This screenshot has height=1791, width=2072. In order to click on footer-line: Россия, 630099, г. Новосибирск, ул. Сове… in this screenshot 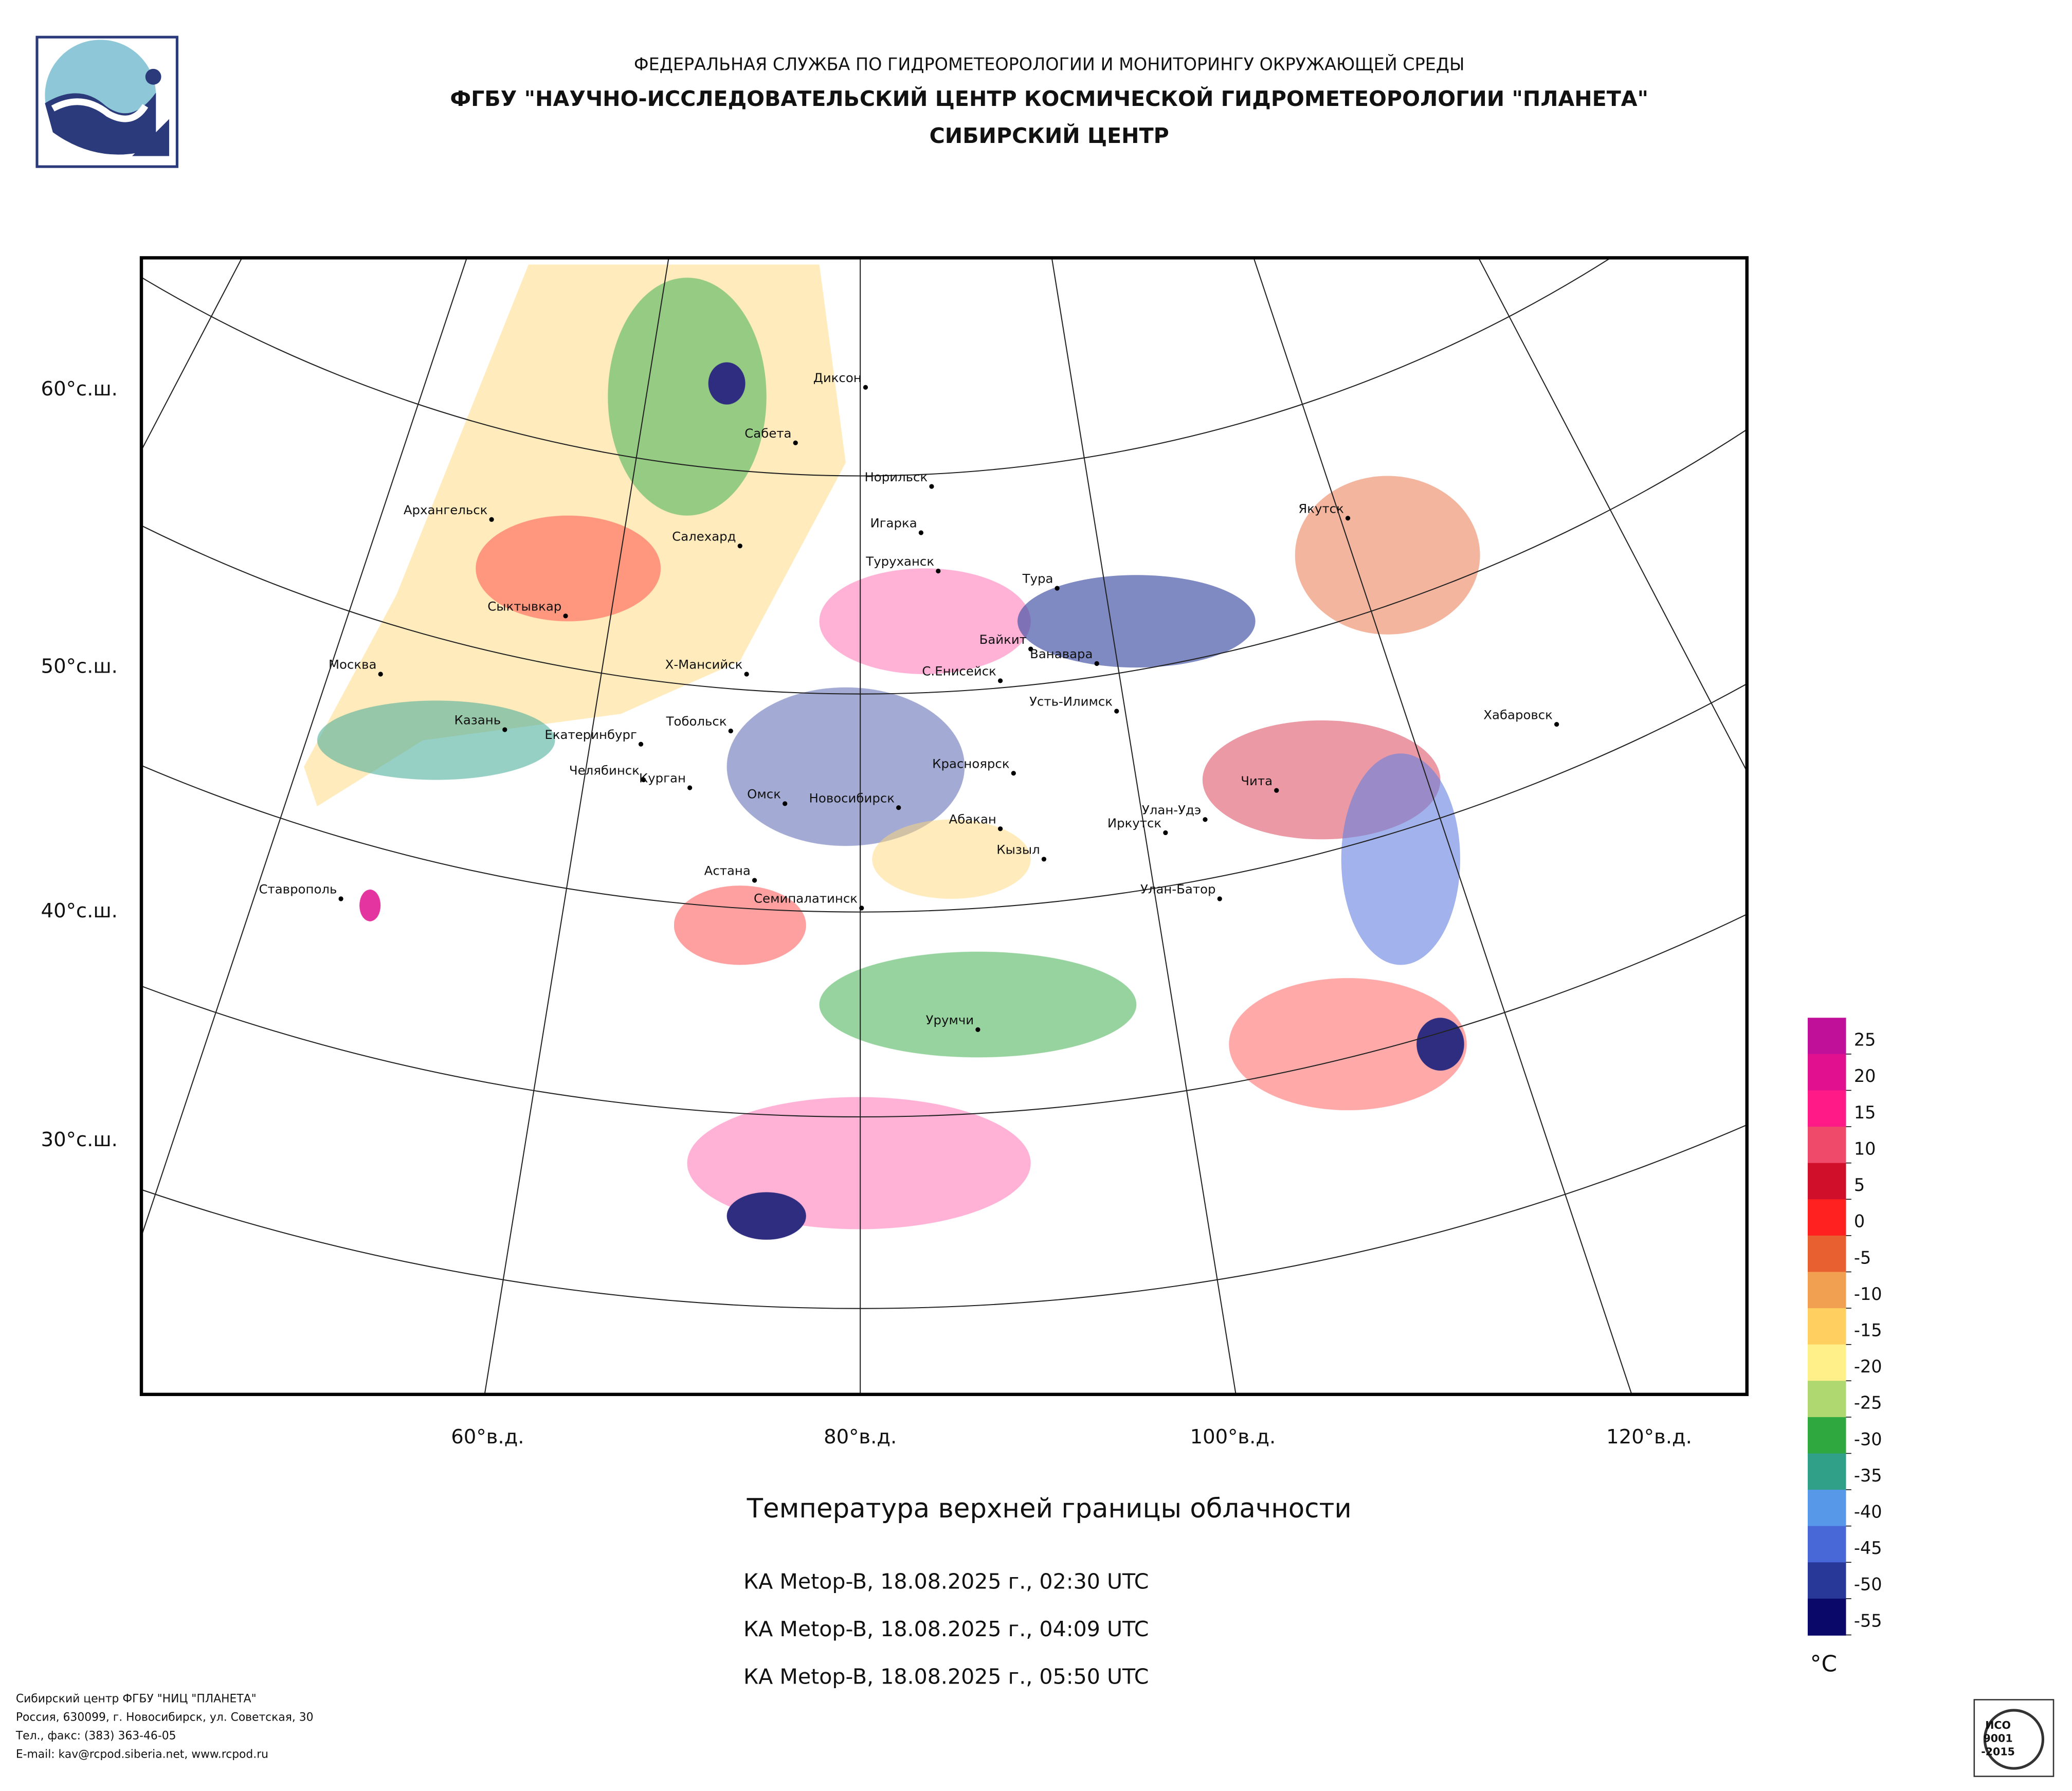, I will do `click(165, 1717)`.